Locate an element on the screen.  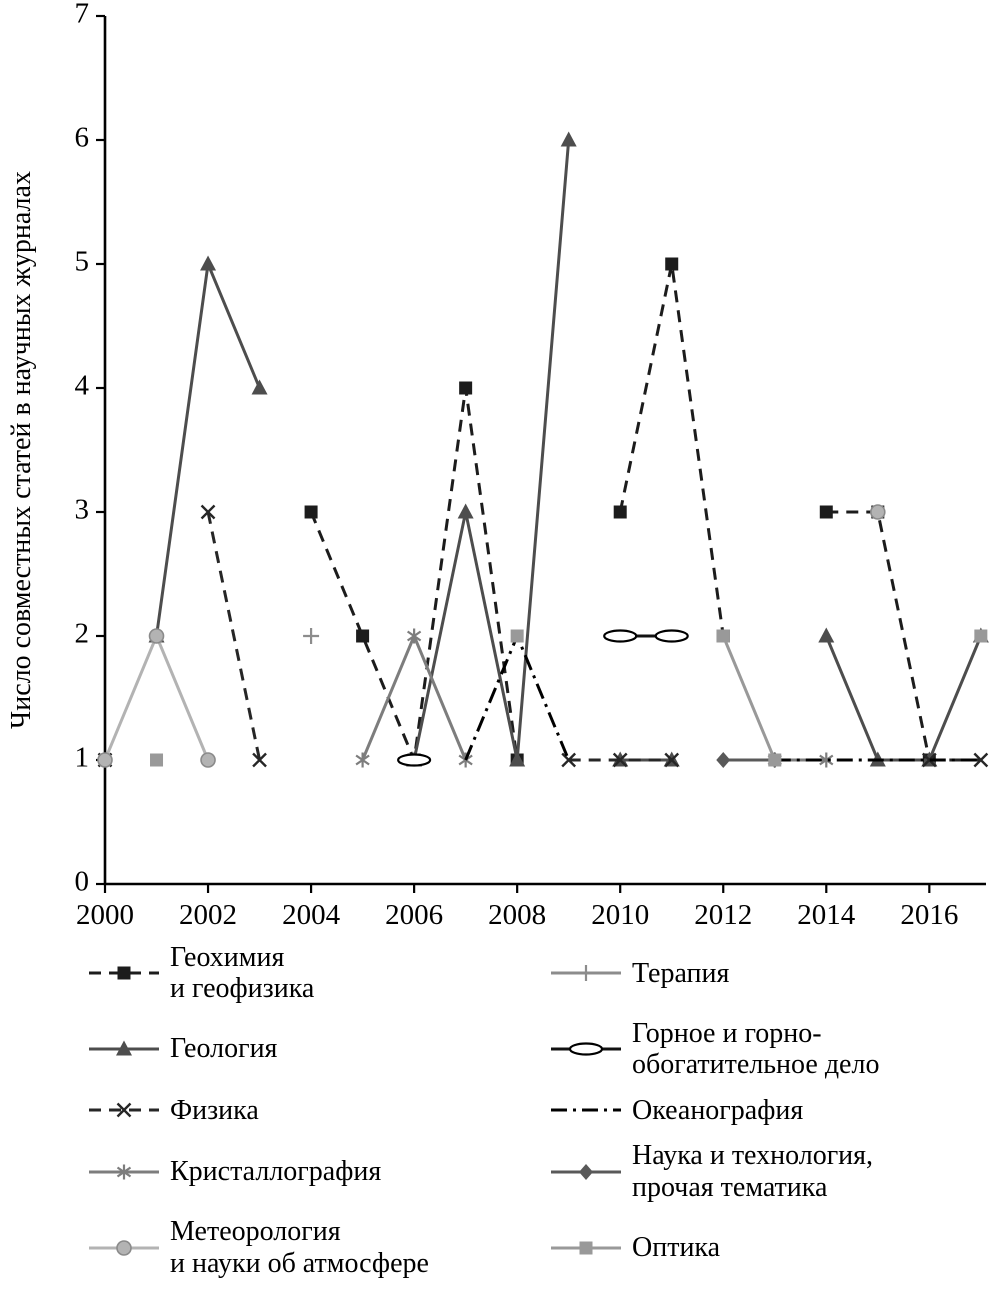
series-oceanography is located at coordinates (722, 697).